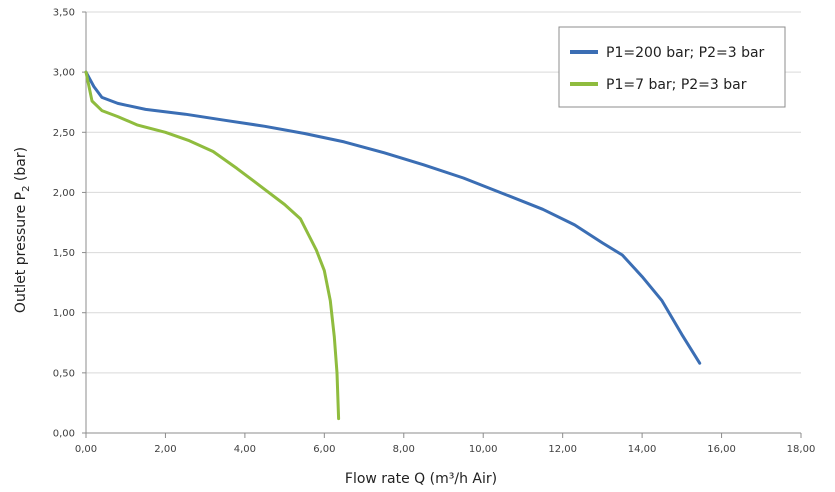 Image resolution: width=835 pixels, height=492 pixels. What do you see at coordinates (483, 449) in the screenshot?
I see `x-tick-label: 10,00` at bounding box center [483, 449].